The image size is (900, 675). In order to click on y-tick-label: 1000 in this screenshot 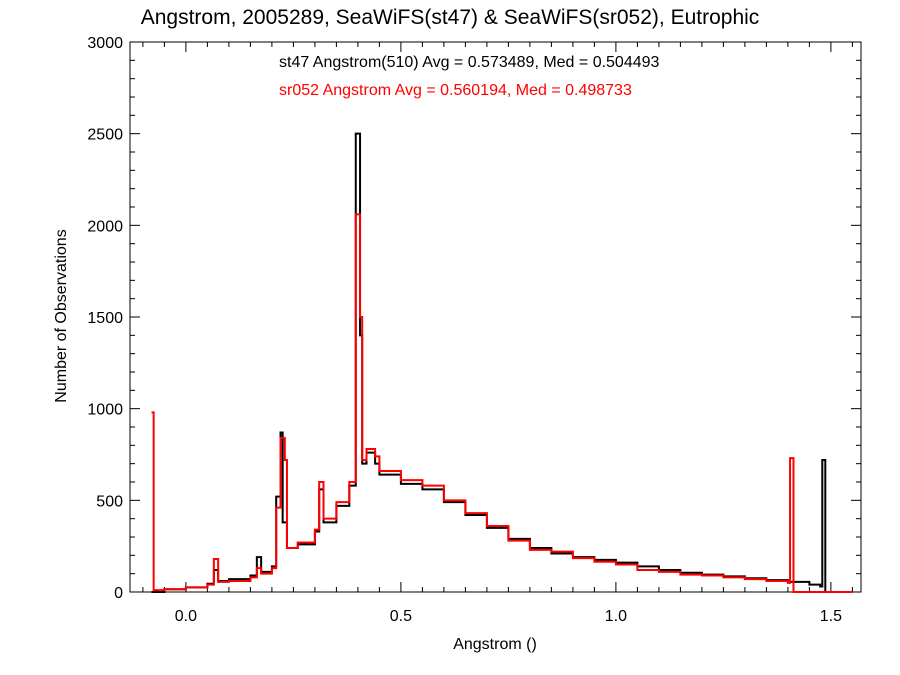, I will do `click(105, 410)`.